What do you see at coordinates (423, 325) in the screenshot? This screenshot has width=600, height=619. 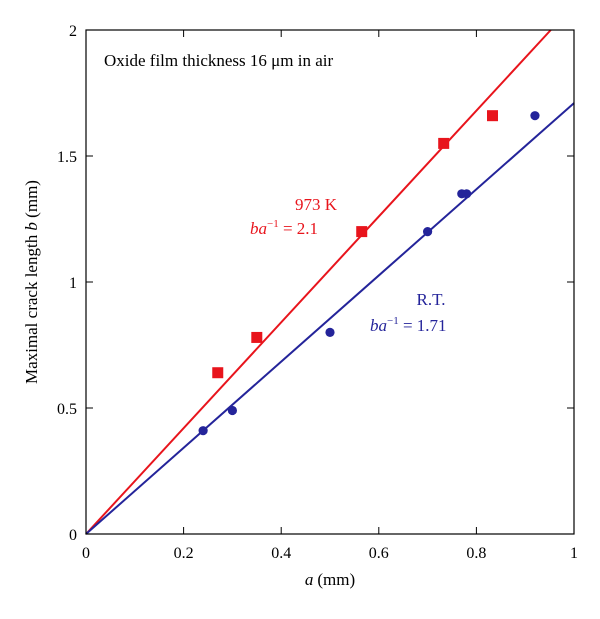 I see `series-label-rt-value: = 1.71` at bounding box center [423, 325].